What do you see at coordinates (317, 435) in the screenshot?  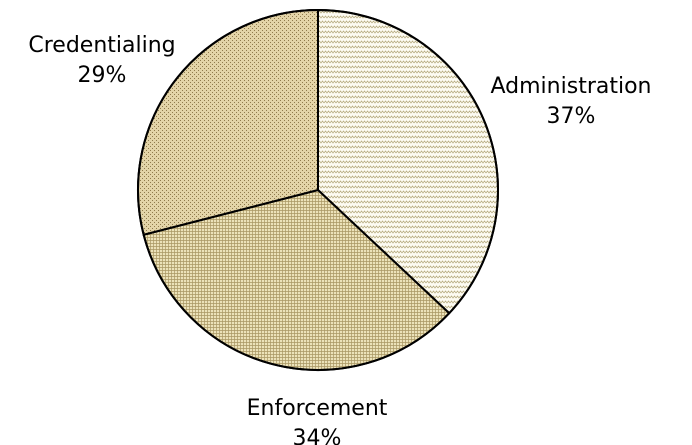 I see `slice-value-enforcement: 34%` at bounding box center [317, 435].